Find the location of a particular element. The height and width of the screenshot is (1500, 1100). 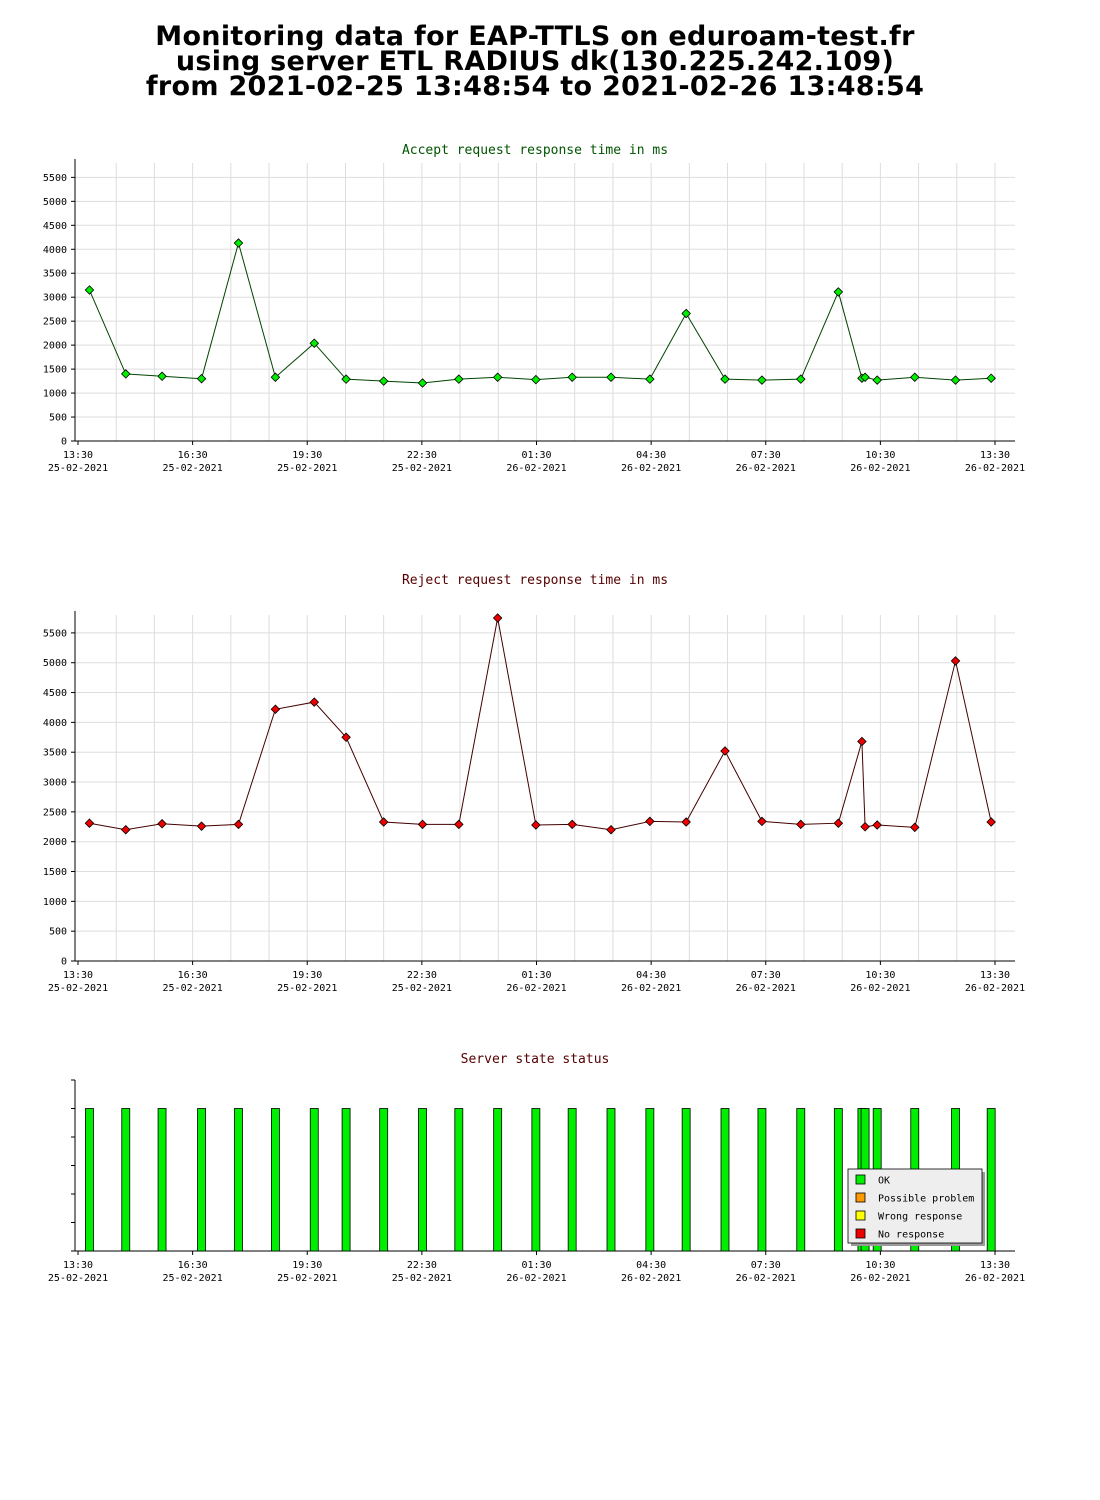

legend-label: Wrong response is located at coordinates (920, 1217).